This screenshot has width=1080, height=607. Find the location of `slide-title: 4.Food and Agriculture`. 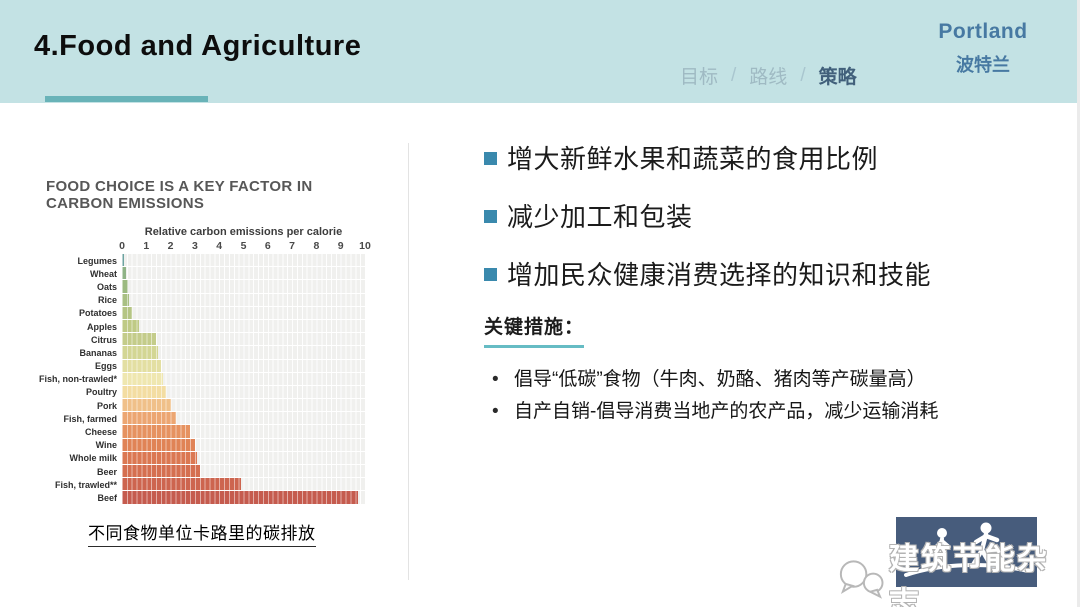

slide-title: 4.Food and Agriculture is located at coordinates (198, 46).